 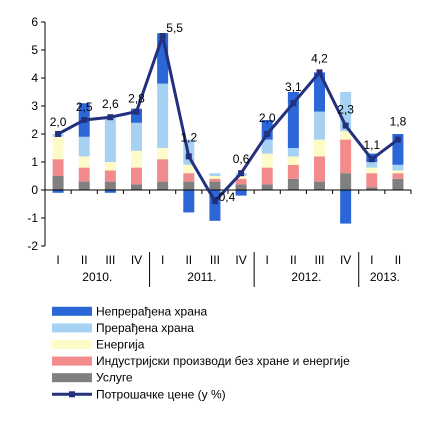 What do you see at coordinates (84, 107) in the screenshot?
I see `data-label: 2,5` at bounding box center [84, 107].